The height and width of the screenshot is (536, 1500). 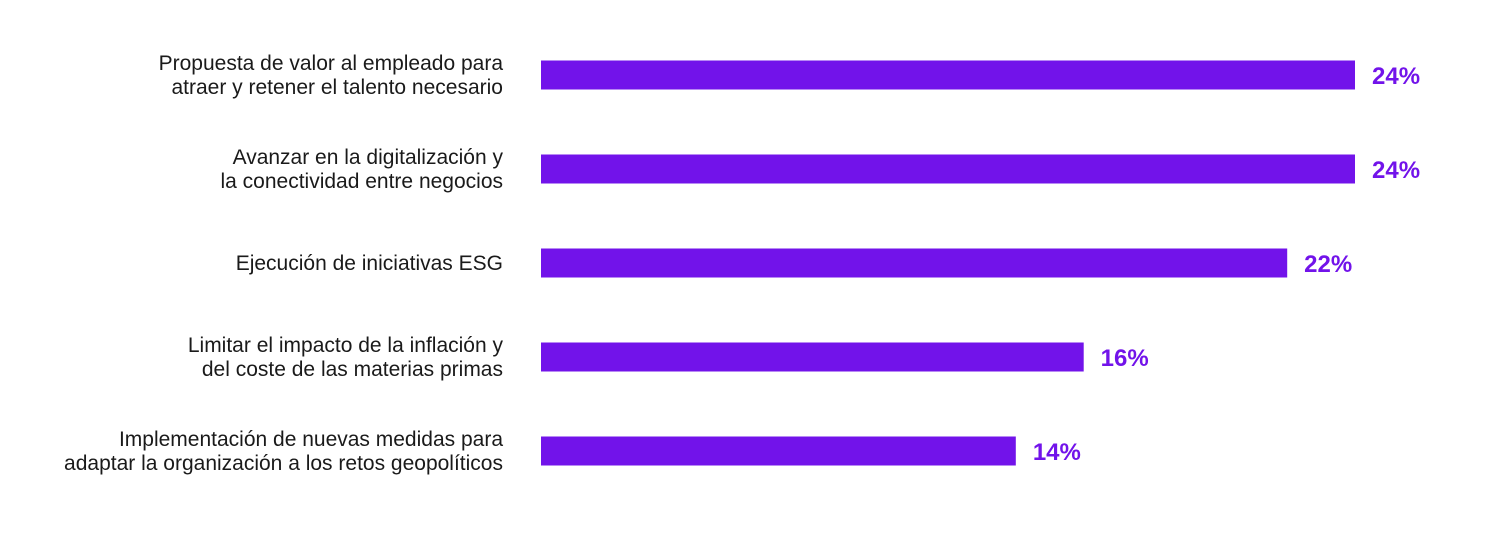 What do you see at coordinates (369, 263) in the screenshot?
I see `category-label-3-line-1: Ejecución de iniciativas ESG` at bounding box center [369, 263].